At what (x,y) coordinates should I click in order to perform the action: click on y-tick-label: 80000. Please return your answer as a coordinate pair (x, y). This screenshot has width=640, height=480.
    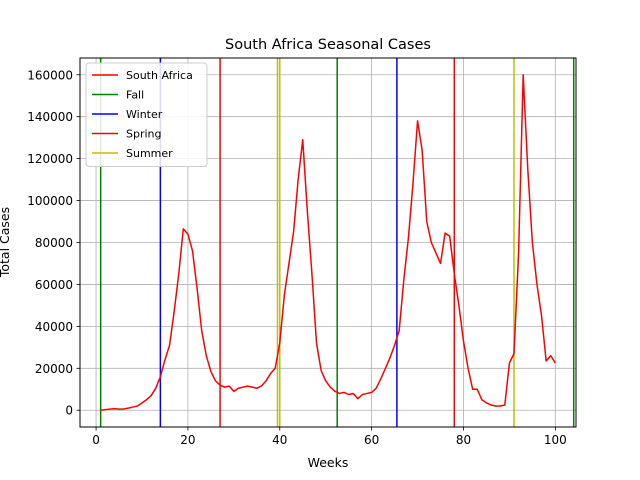
    Looking at the image, I should click on (54, 243).